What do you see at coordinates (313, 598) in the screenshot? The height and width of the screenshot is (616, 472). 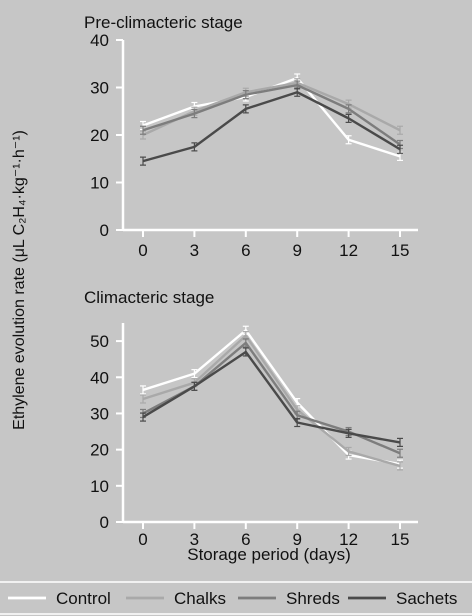 I see `legend-label-shreds: Shreds` at bounding box center [313, 598].